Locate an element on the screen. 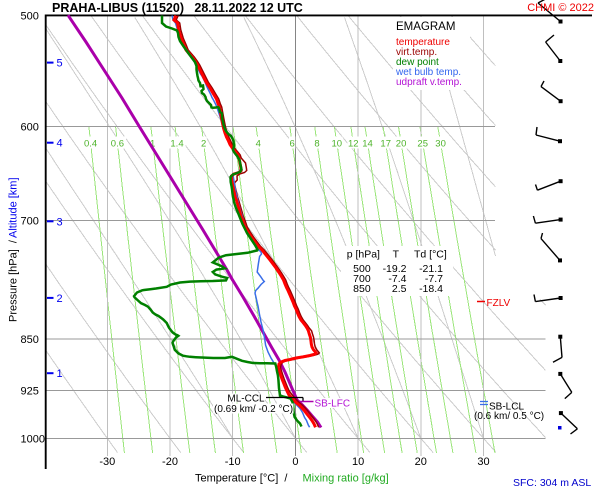 The height and width of the screenshot is (500, 600). svg-text: 2.5 is located at coordinates (399, 289).